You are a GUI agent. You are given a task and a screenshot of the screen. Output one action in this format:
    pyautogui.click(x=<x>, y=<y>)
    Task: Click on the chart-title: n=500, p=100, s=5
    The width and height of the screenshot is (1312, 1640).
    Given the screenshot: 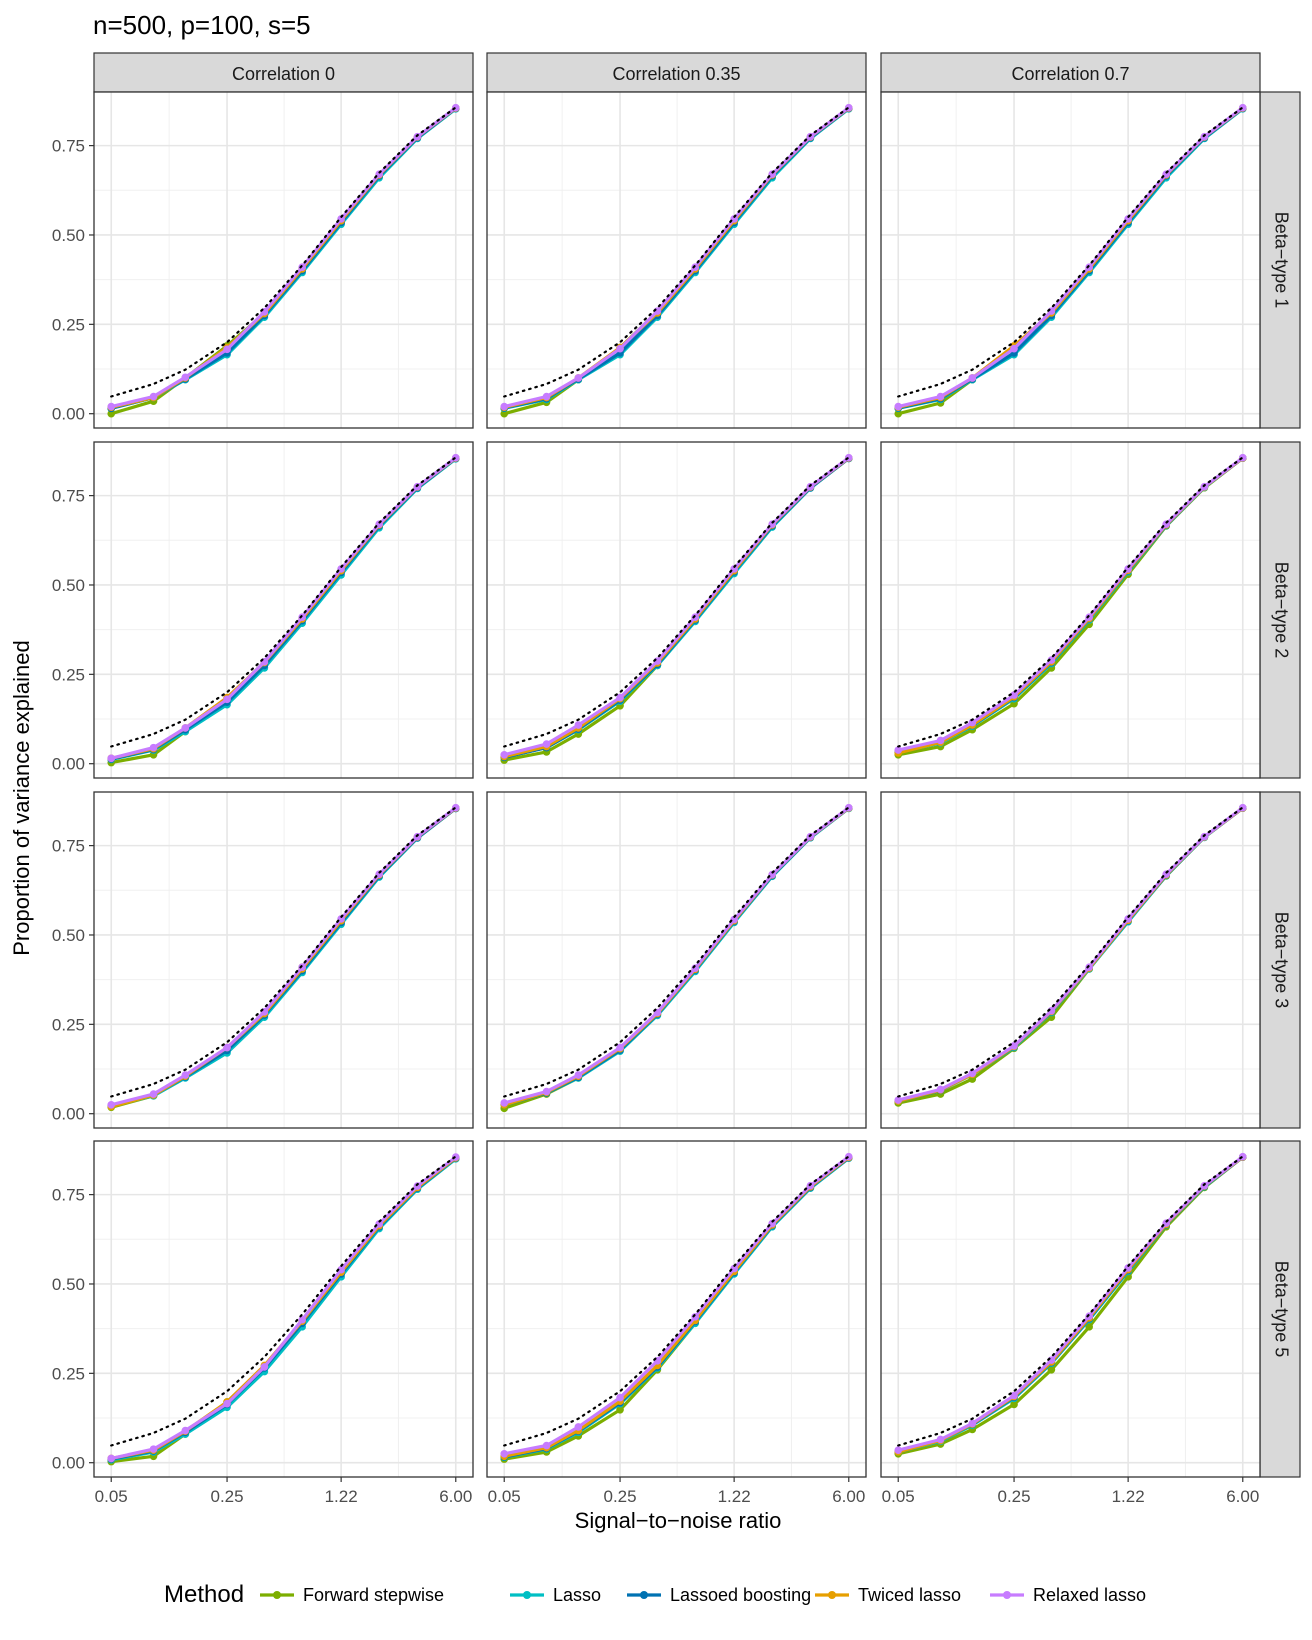 What is the action you would take?
    pyautogui.click(x=202, y=25)
    